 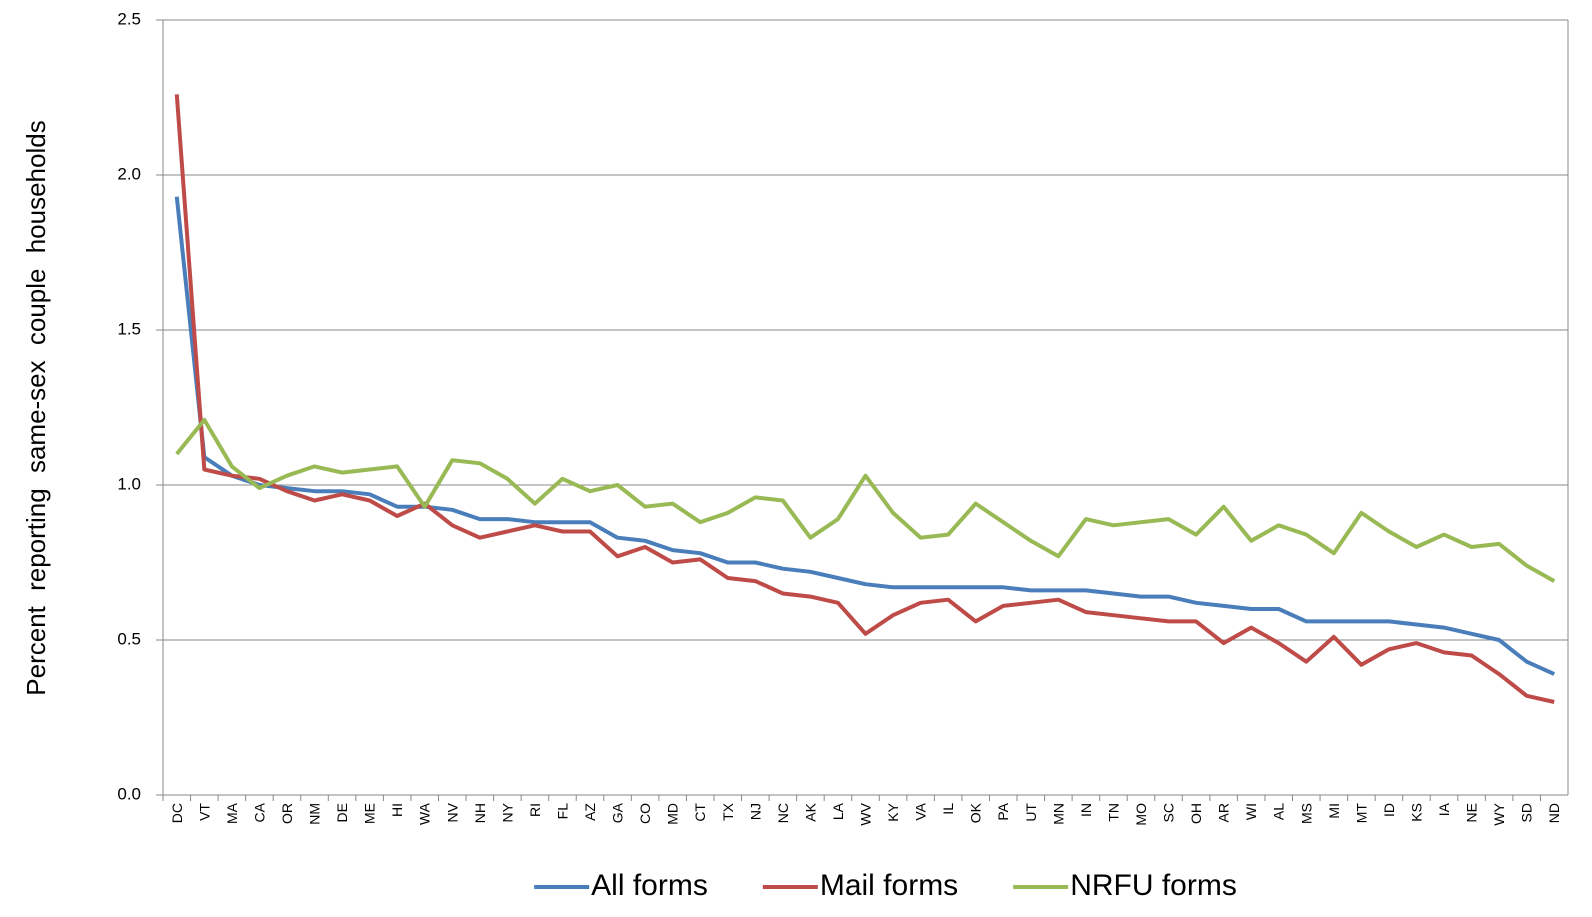 I want to click on x-tick-label: KS, so click(x=1416, y=812).